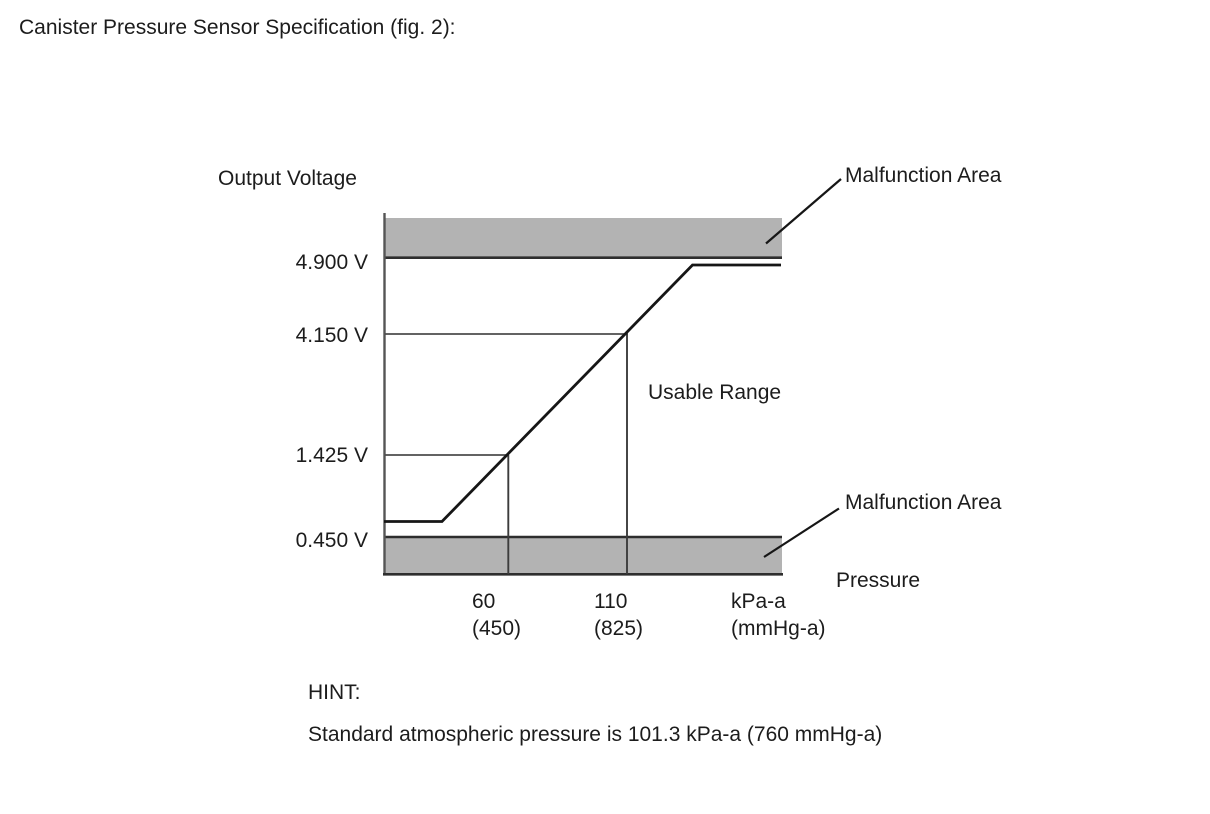  I want to click on malfunction-area-label-bottom: Malfunction Area, so click(923, 502).